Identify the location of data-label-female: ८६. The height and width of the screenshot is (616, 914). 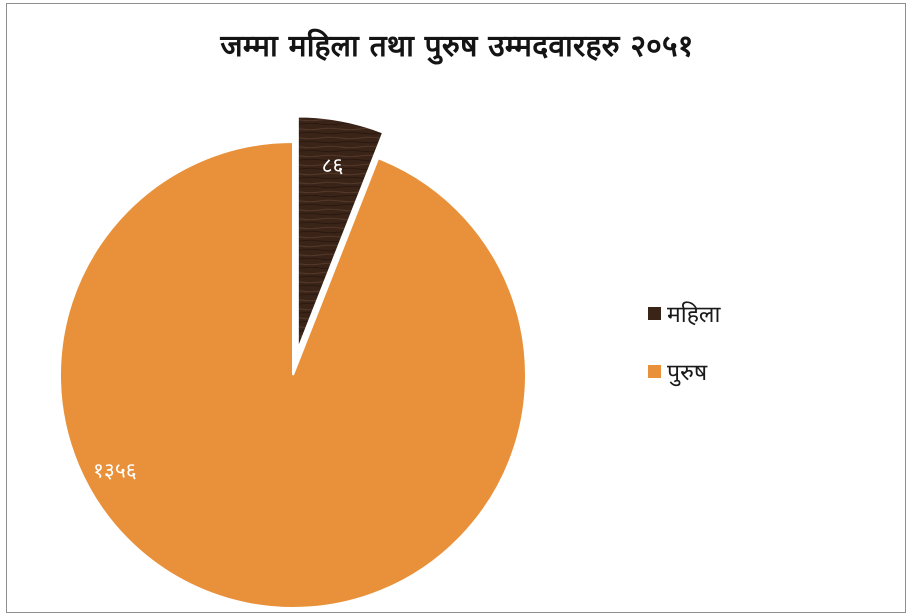
(333, 165).